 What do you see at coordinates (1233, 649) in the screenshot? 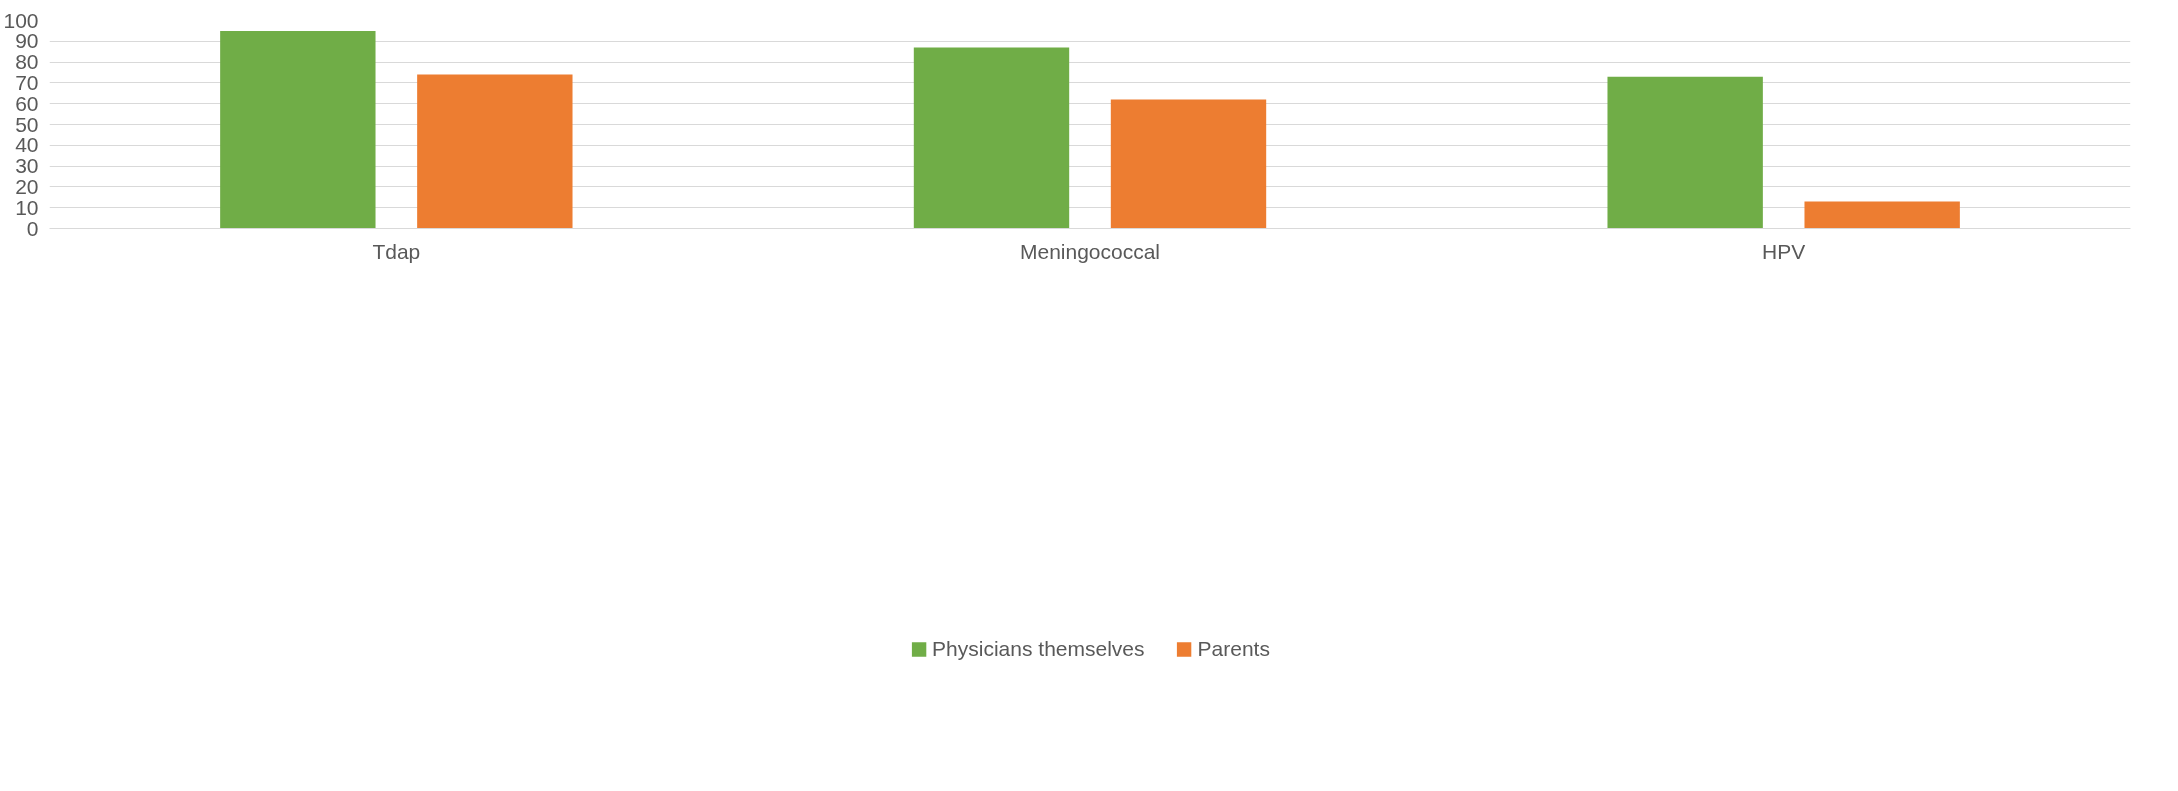
I see `legend-label: Parents` at bounding box center [1233, 649].